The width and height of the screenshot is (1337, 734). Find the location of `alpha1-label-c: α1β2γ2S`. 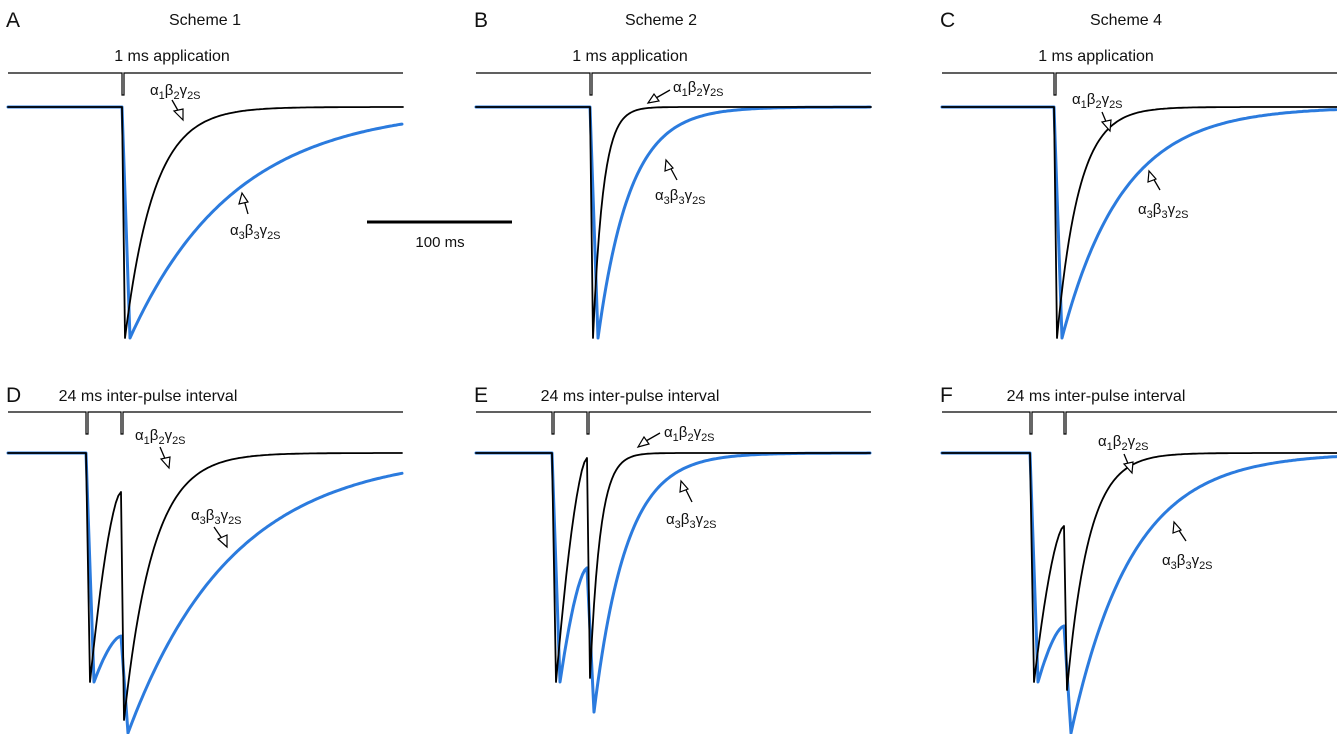

alpha1-label-c: α1β2γ2S is located at coordinates (1097, 101).